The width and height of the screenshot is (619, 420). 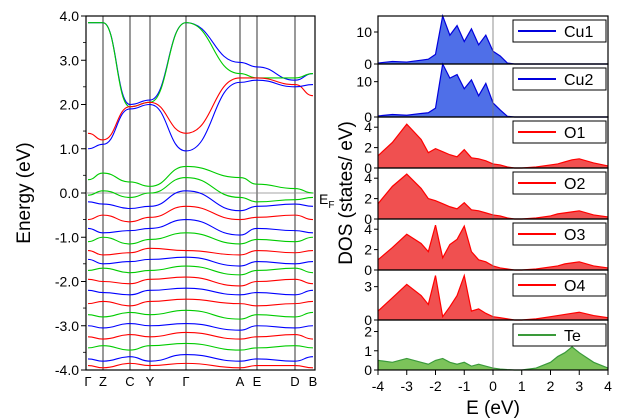 What do you see at coordinates (70, 16) in the screenshot?
I see `band-y-tick-label: 4.0` at bounding box center [70, 16].